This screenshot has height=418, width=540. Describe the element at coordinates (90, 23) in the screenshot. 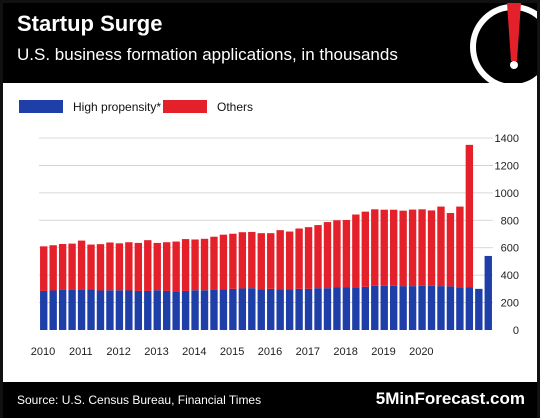

I see `chart-title: Startup Surge` at that location.